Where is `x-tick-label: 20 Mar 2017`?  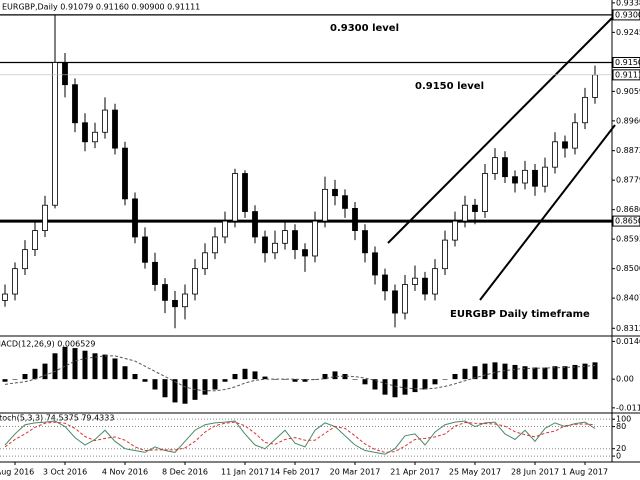
x-tick-label: 20 Mar 2017 is located at coordinates (355, 472).